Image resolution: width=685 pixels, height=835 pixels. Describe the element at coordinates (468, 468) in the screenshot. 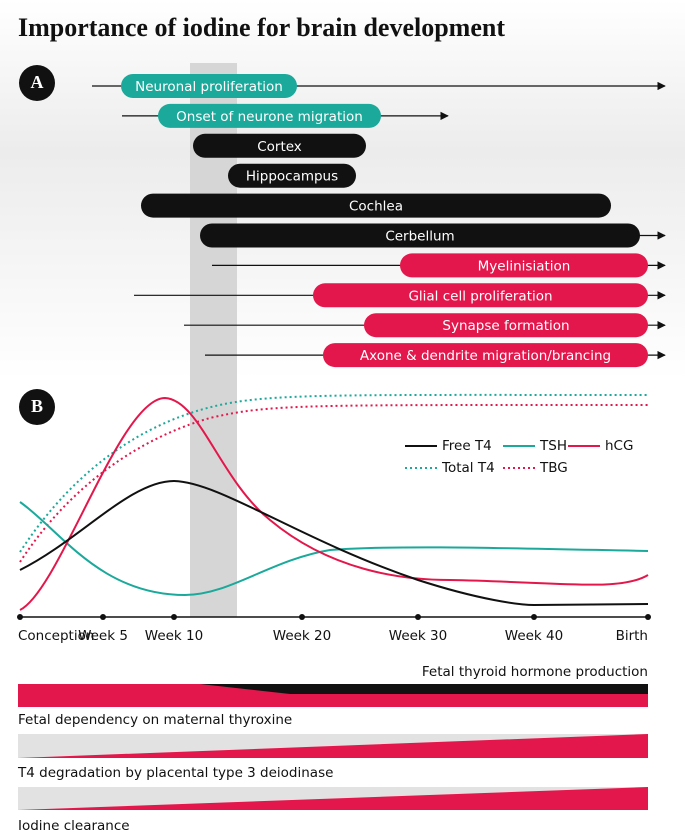

I see `legend-label: Total T4` at that location.